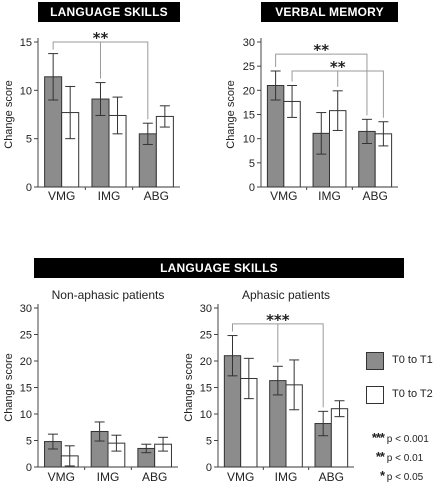 The height and width of the screenshot is (500, 438). I want to click on legend-swatch-t2, so click(375, 395).